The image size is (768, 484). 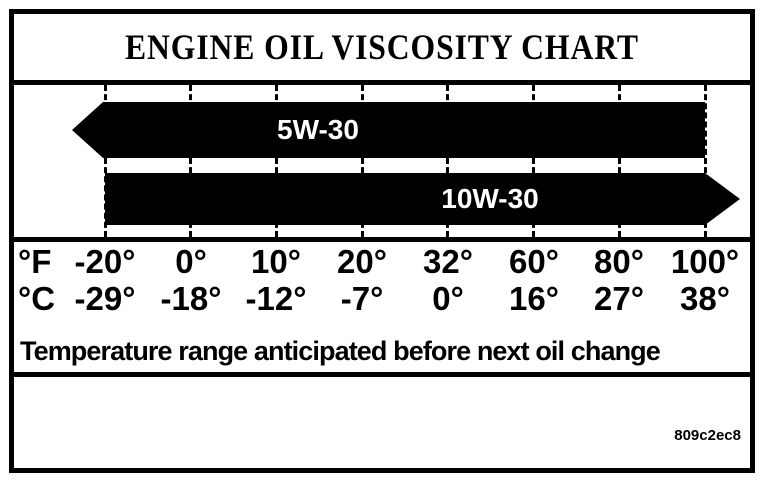 What do you see at coordinates (388, 130) in the screenshot?
I see `oil-range-bar-5w30: 5W-30` at bounding box center [388, 130].